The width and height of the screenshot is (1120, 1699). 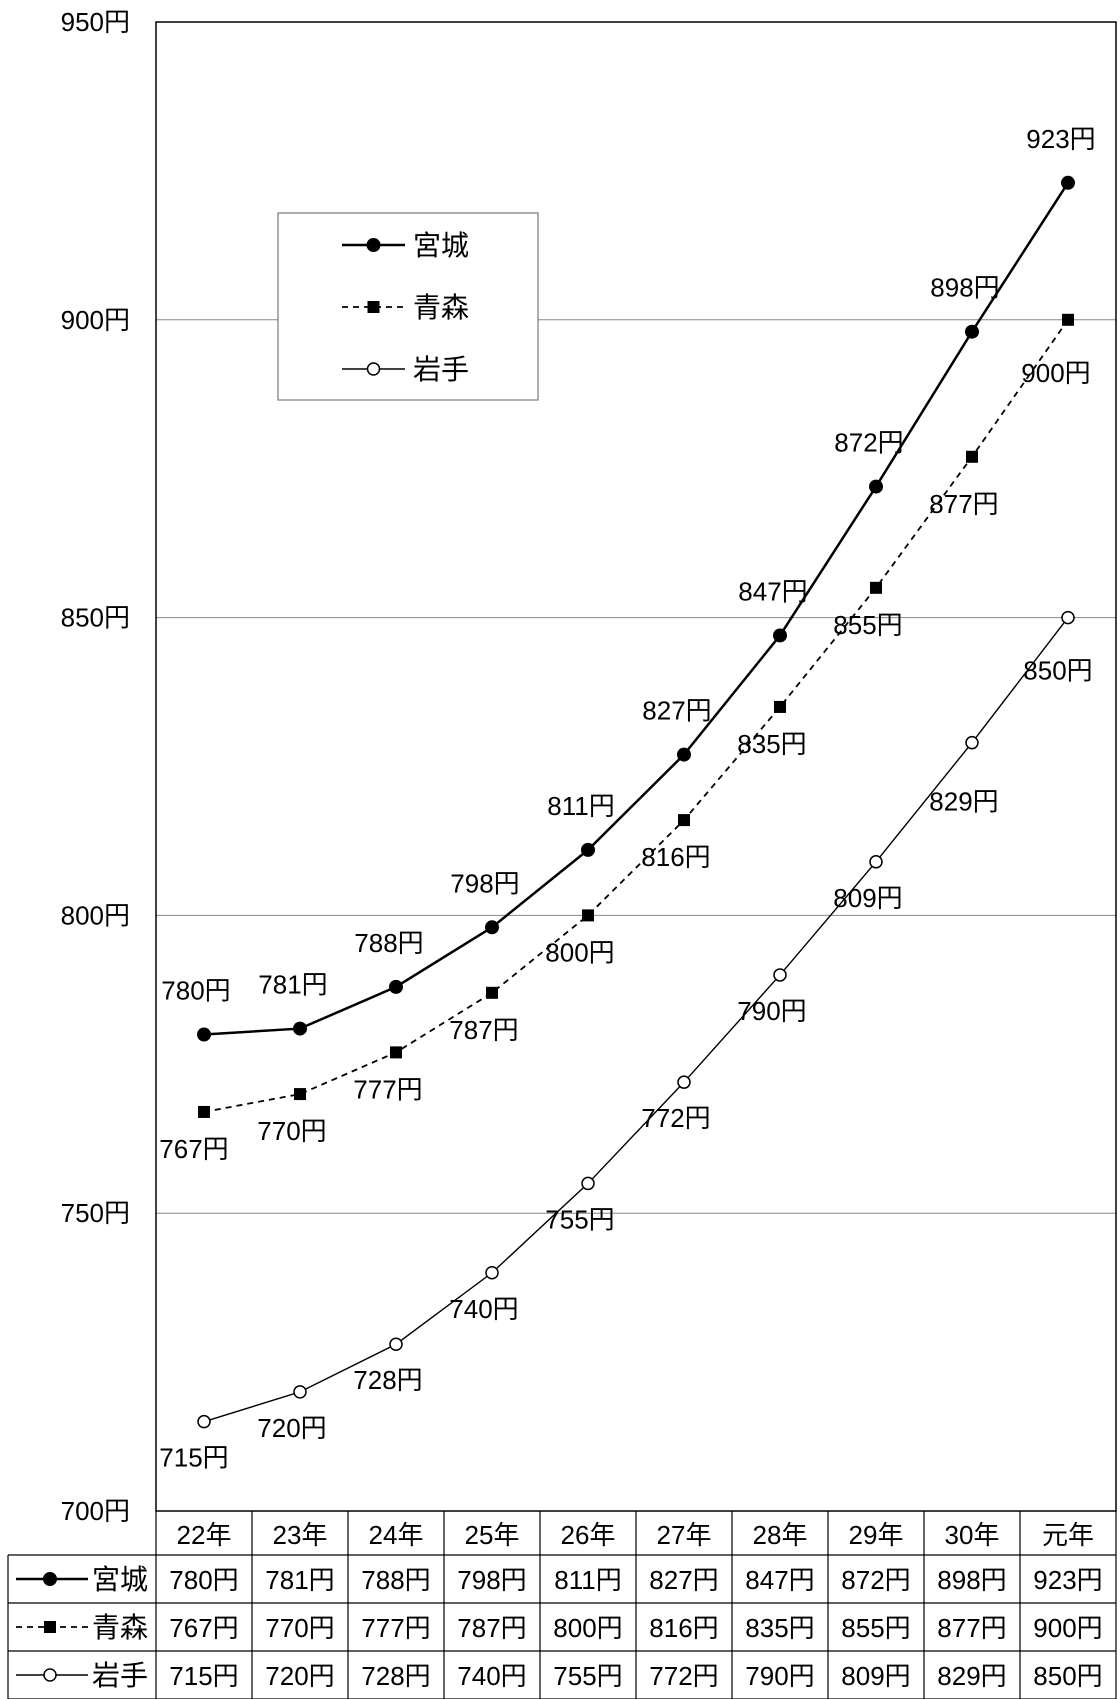 I want to click on data-label: 728円, so click(x=387, y=1380).